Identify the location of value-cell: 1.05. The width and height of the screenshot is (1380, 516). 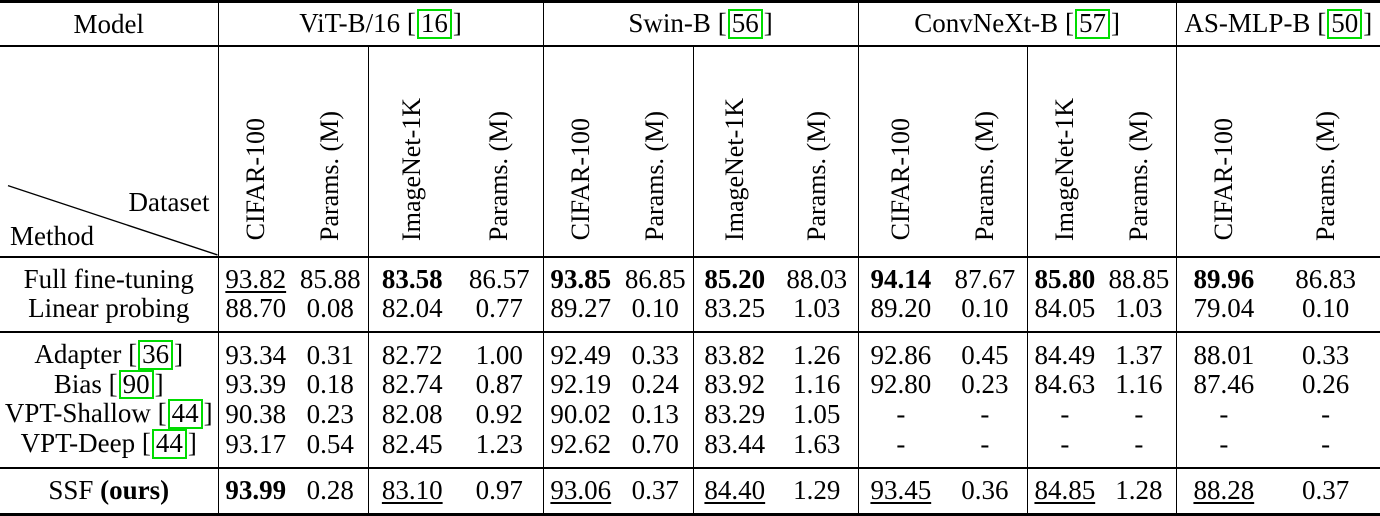
(817, 414).